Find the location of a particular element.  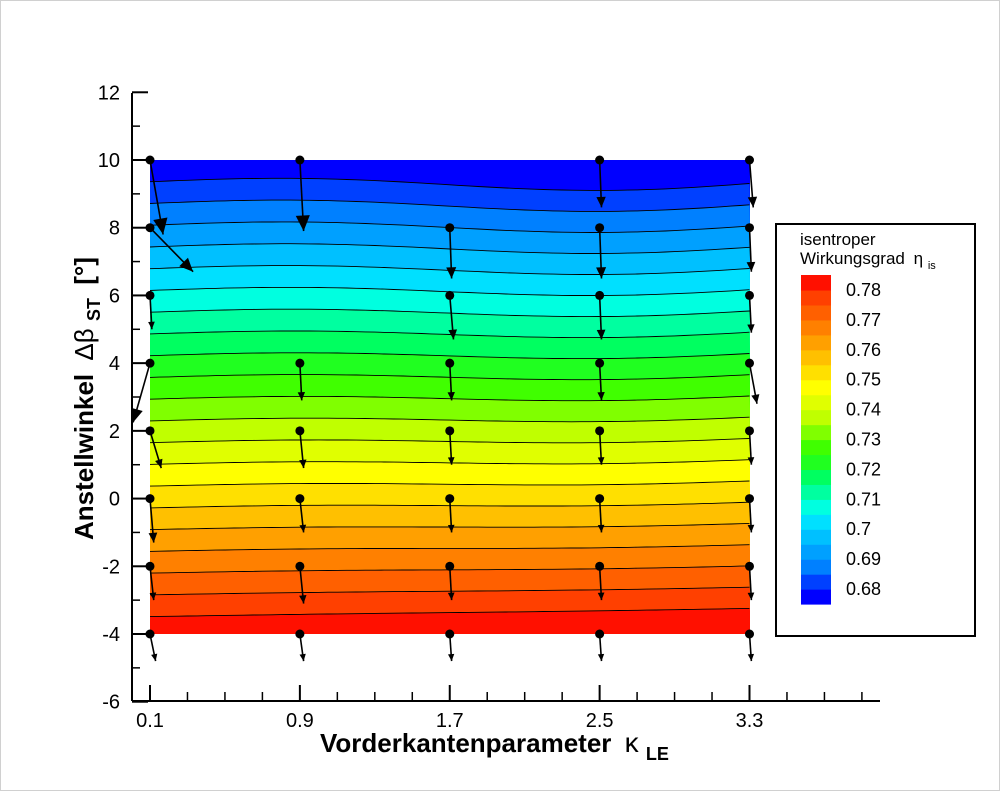

x-tick-label: 0.9 is located at coordinates (300, 721).